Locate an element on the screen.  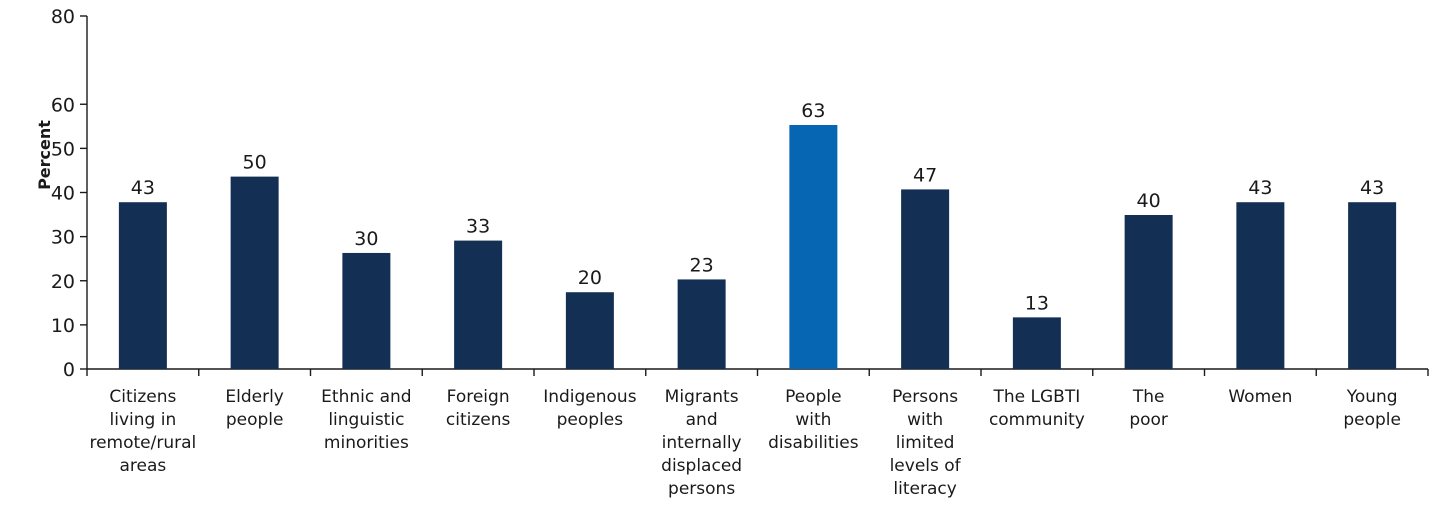
y-tick-label: 20 is located at coordinates (63, 282).